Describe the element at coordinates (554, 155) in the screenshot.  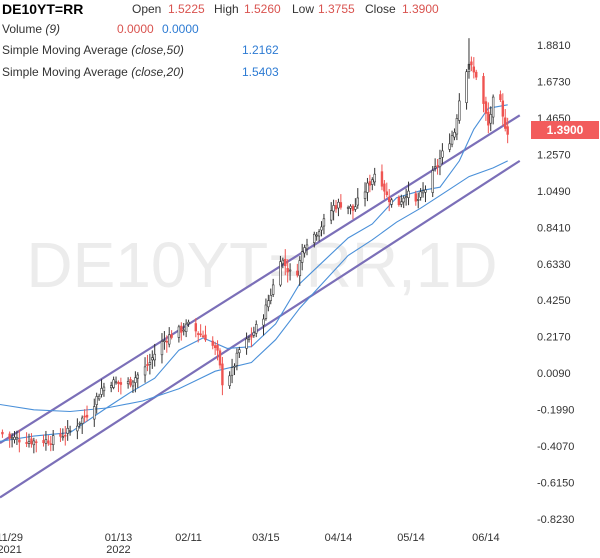
I see `y-tick-label: 1.2570` at that location.